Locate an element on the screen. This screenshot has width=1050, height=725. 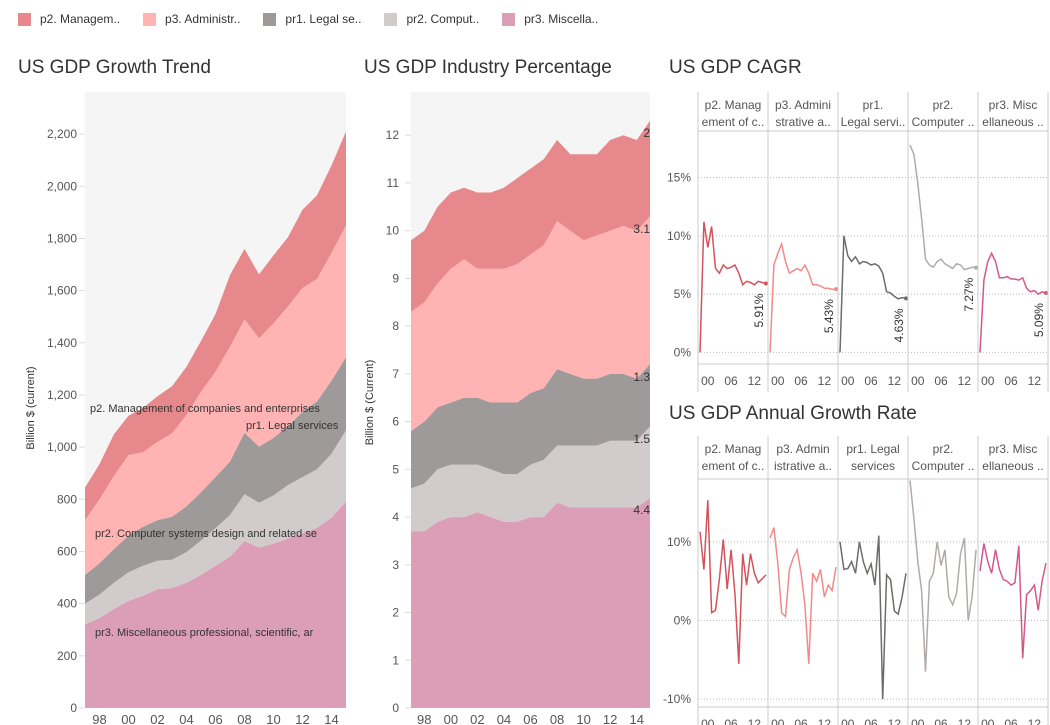
pct-end-label: 2 is located at coordinates (646, 133).